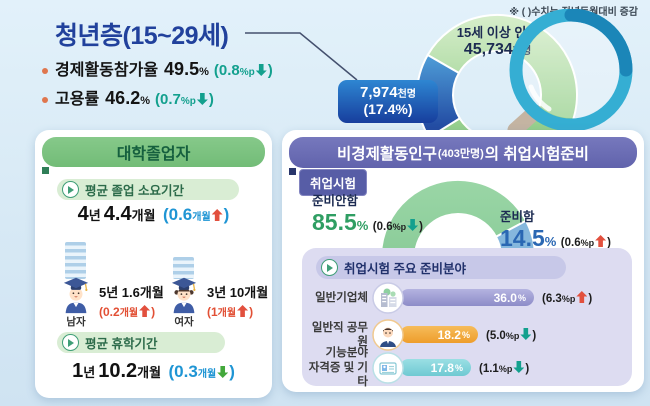  I want to click on graduation-duration-value: 4년 4.4개월 (0.6개월), so click(153, 214).